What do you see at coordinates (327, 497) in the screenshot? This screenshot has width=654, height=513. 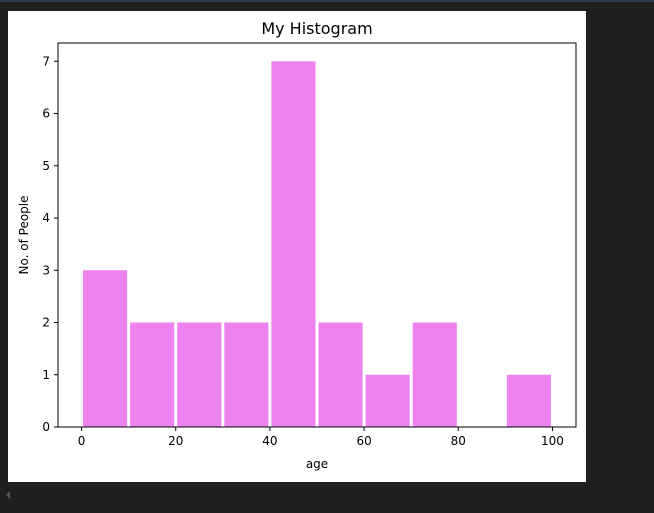 I see `bottom-bar` at bounding box center [327, 497].